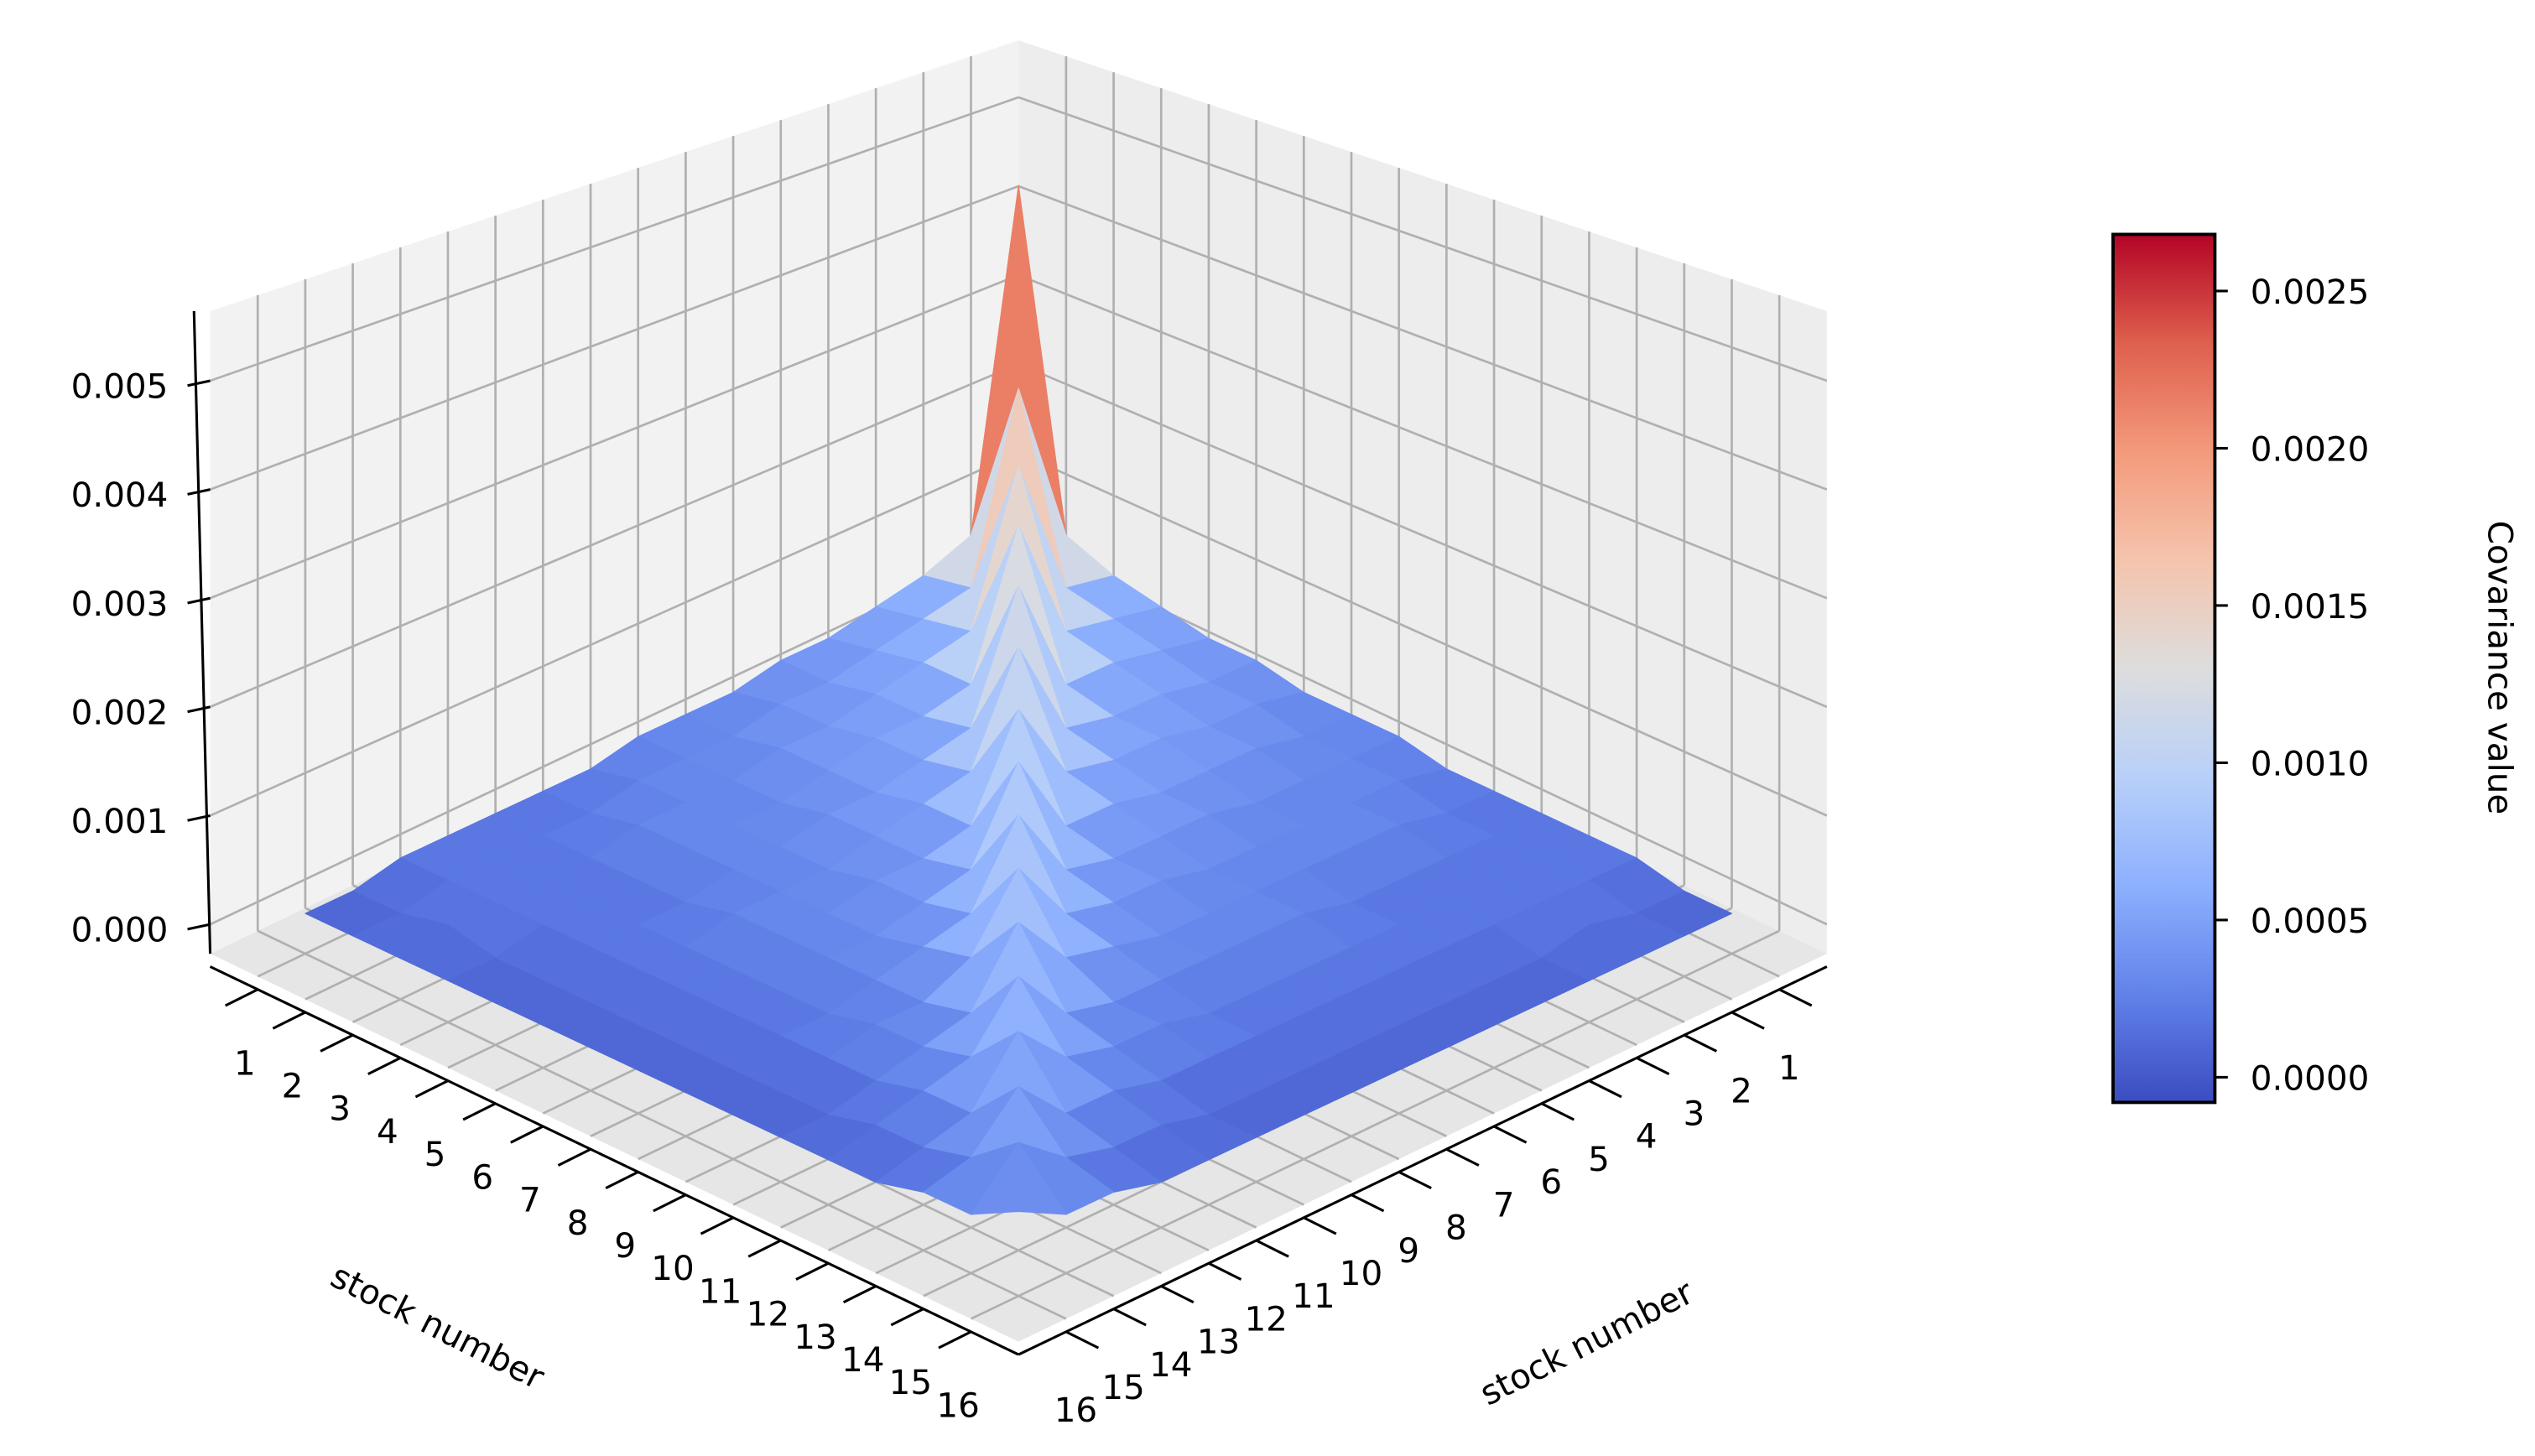 The width and height of the screenshot is (2535, 1456). Describe the element at coordinates (578, 1223) in the screenshot. I see `x-tick-label: 8` at that location.